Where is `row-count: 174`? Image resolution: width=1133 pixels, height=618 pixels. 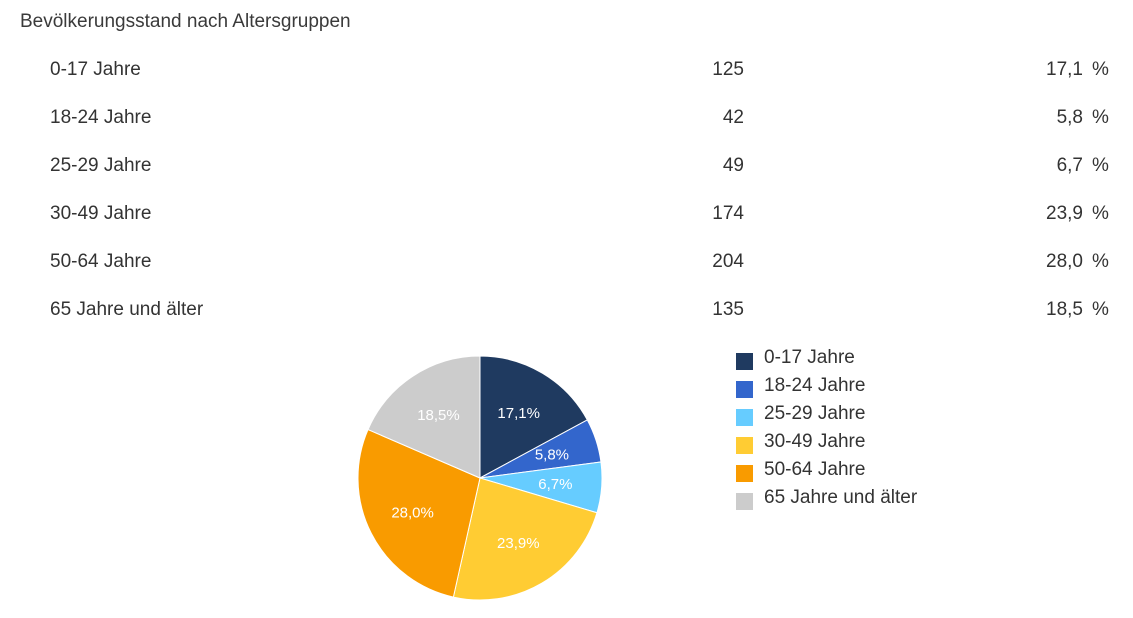
row-count: 174 is located at coordinates (728, 213).